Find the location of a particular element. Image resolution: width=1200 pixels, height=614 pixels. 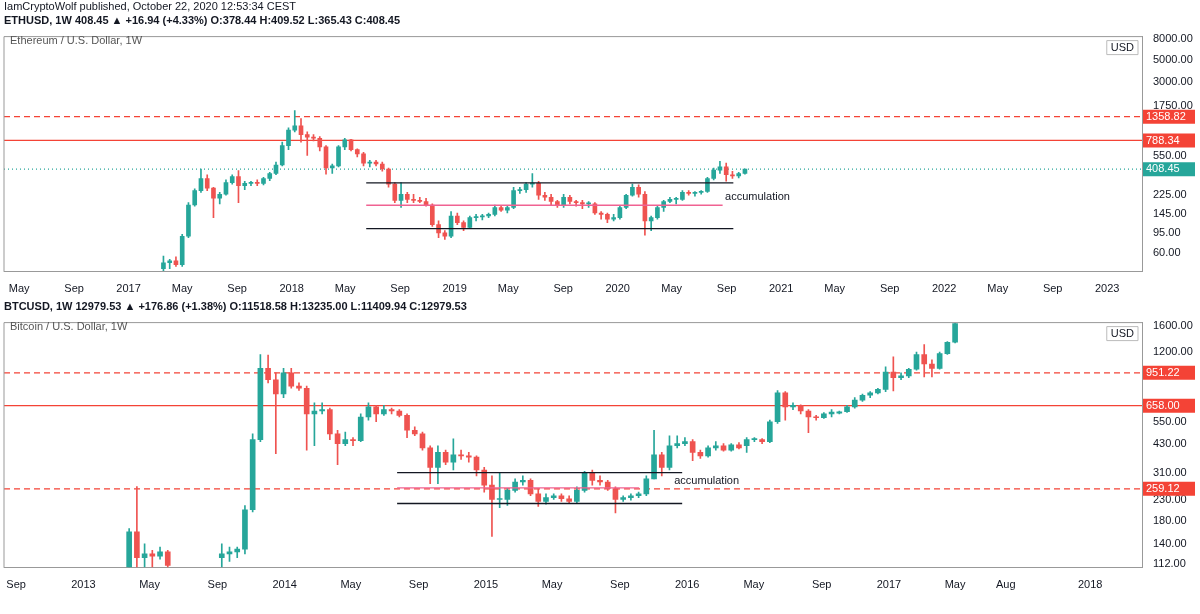

x-tick-label: 2015 is located at coordinates (486, 584).